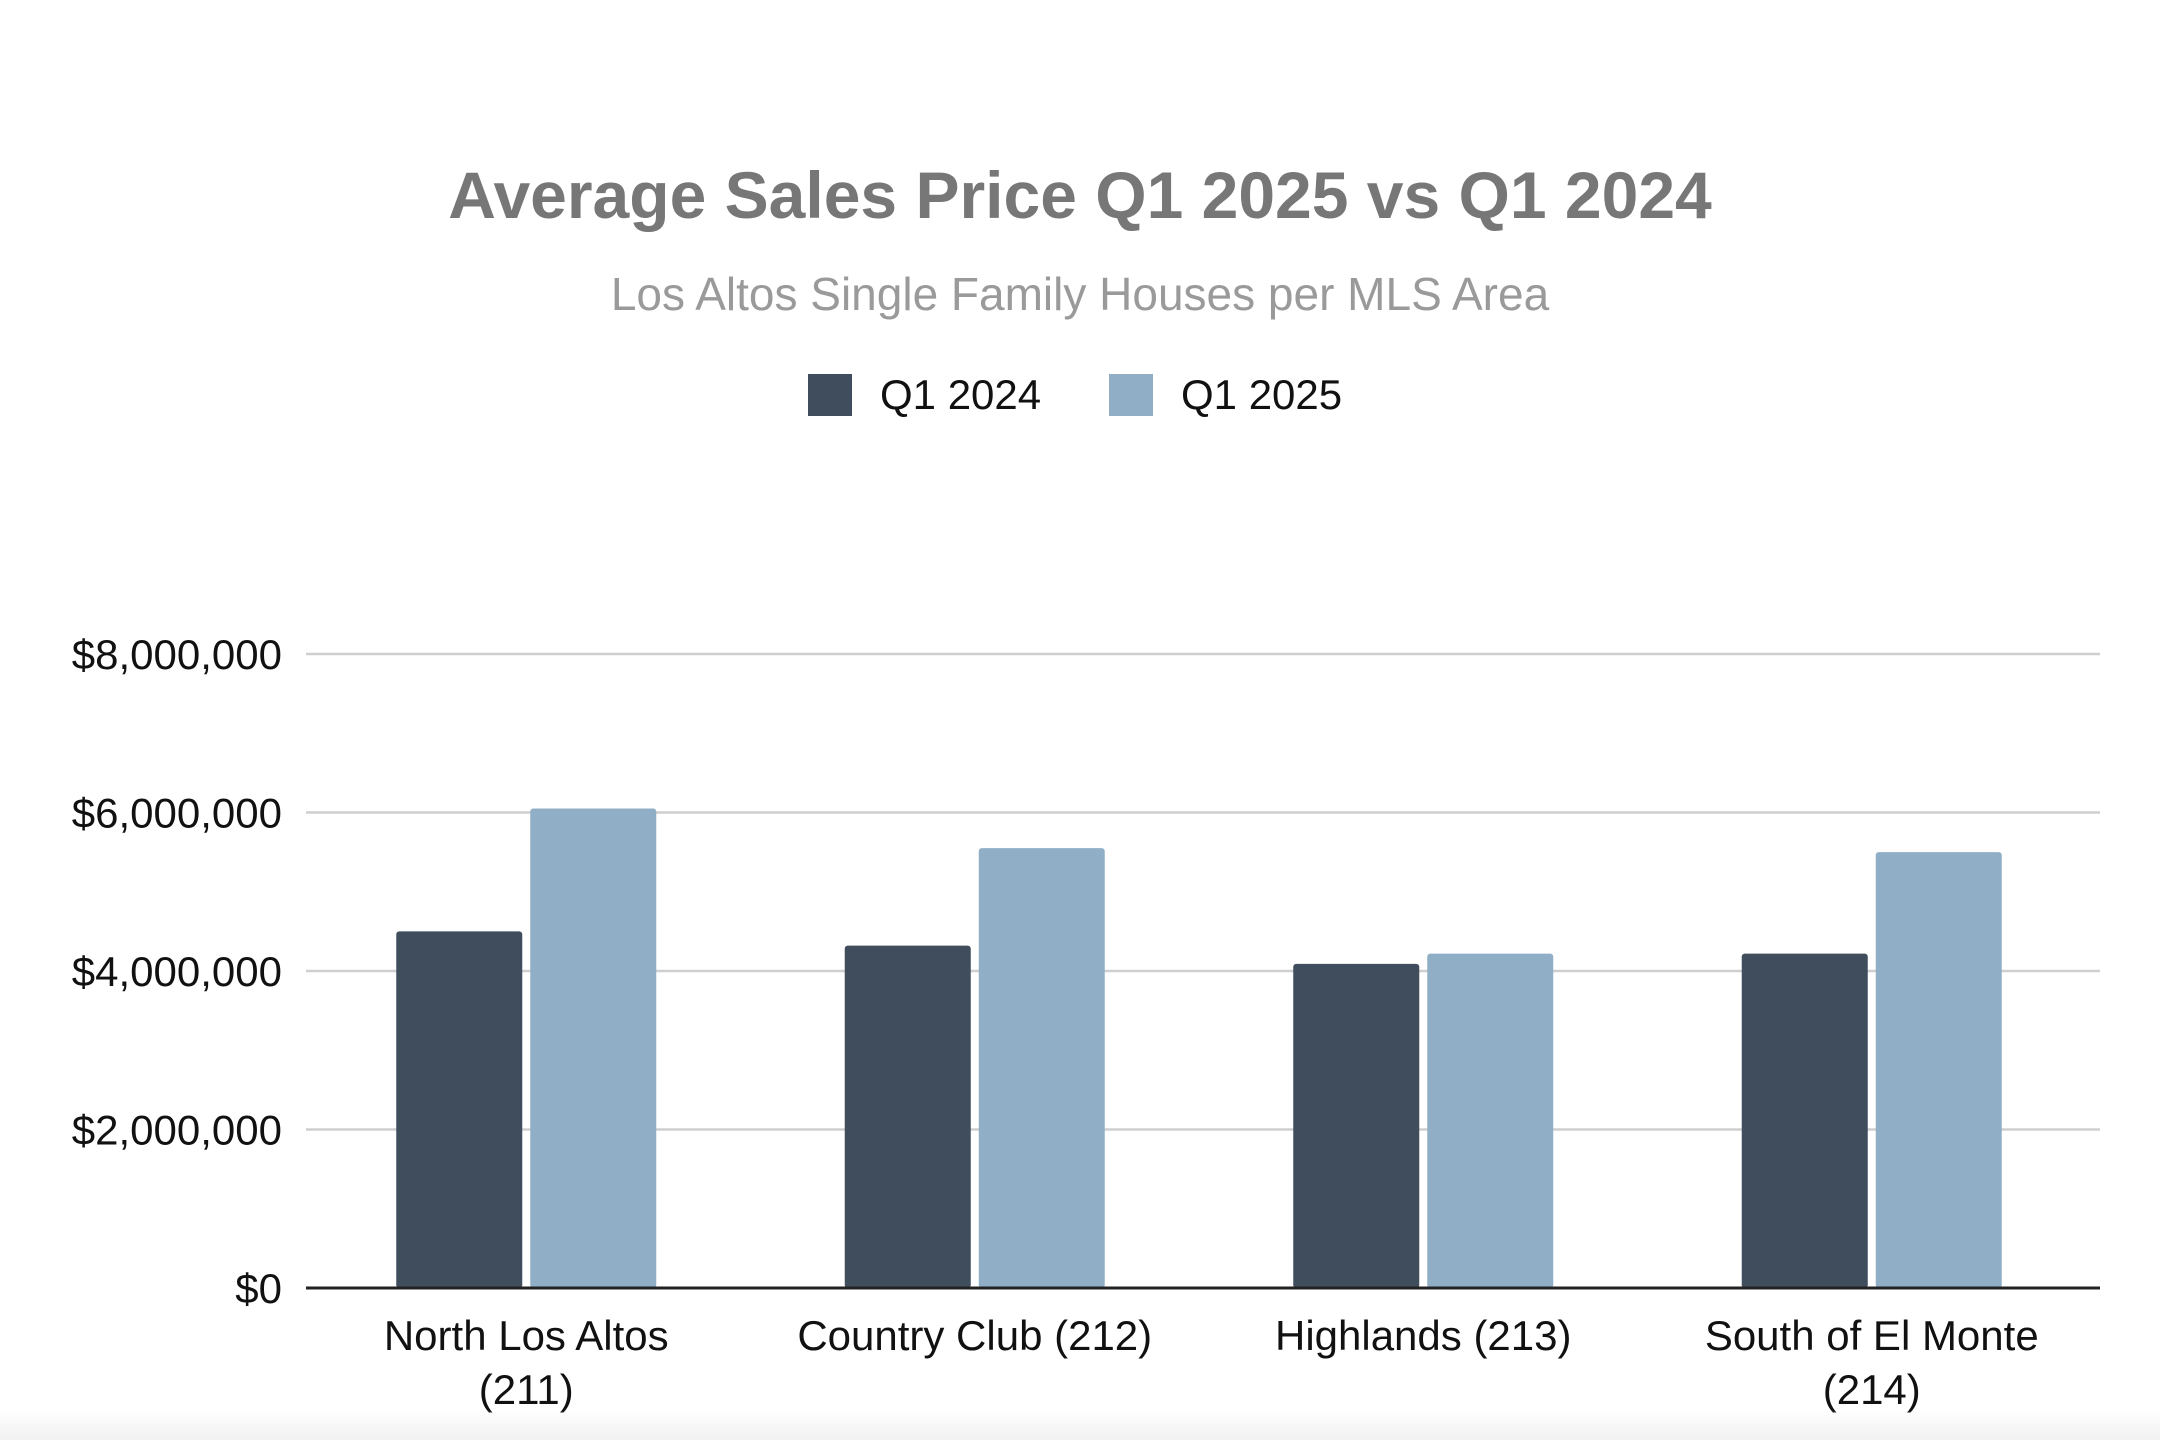  What do you see at coordinates (974, 1335) in the screenshot?
I see `x-tick-label: Country Club (212)` at bounding box center [974, 1335].